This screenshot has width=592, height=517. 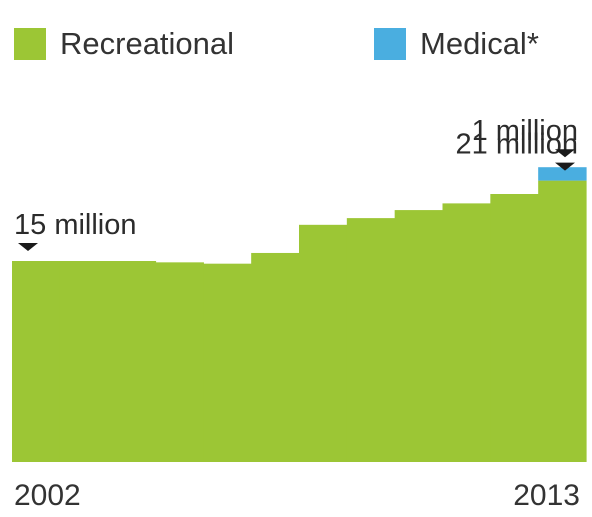 I want to click on legend-label-medical: Medical*, so click(x=479, y=43).